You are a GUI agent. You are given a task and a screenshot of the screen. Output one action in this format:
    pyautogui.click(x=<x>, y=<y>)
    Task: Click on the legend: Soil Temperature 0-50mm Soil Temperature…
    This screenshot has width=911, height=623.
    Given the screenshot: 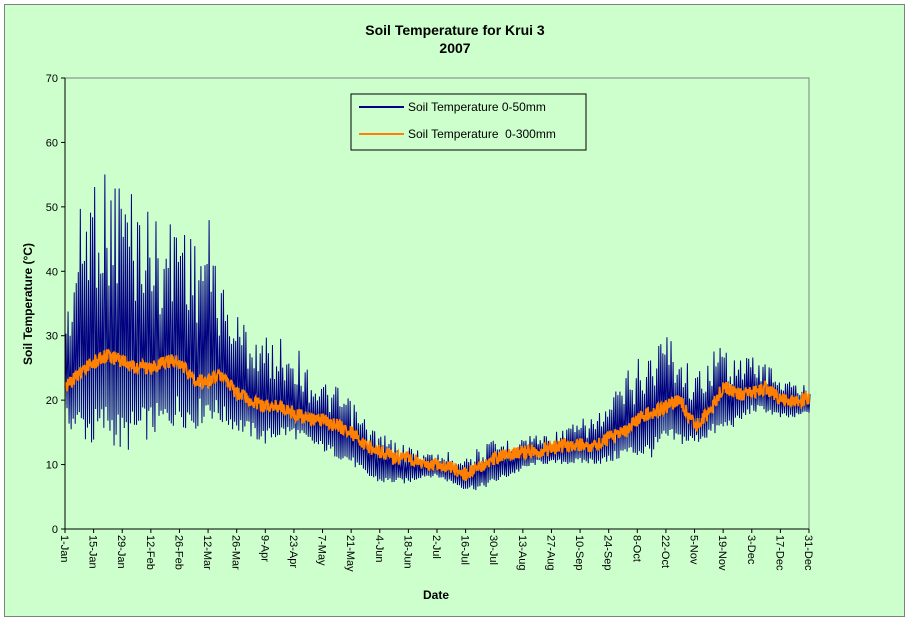 What is the action you would take?
    pyautogui.click(x=468, y=122)
    